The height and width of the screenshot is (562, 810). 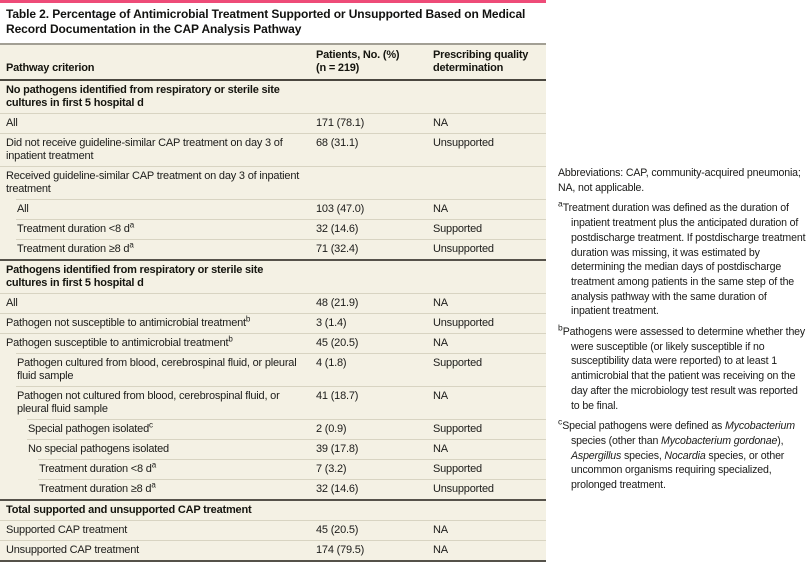 What do you see at coordinates (368, 249) in the screenshot?
I see `patients-cell: 71 (32.4)` at bounding box center [368, 249].